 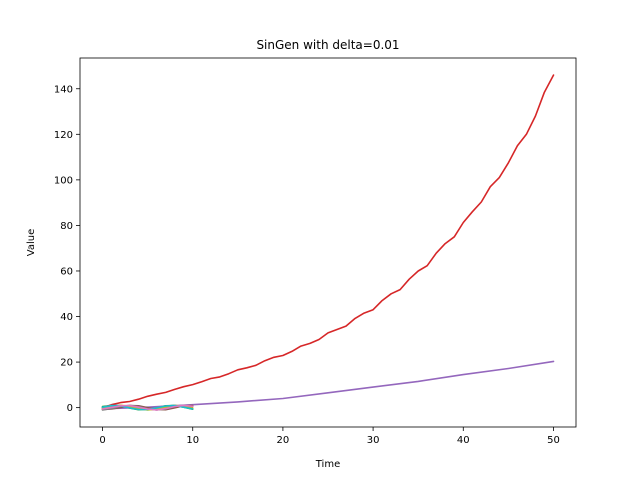 What do you see at coordinates (463, 440) in the screenshot?
I see `x-tick-label: 40` at bounding box center [463, 440].